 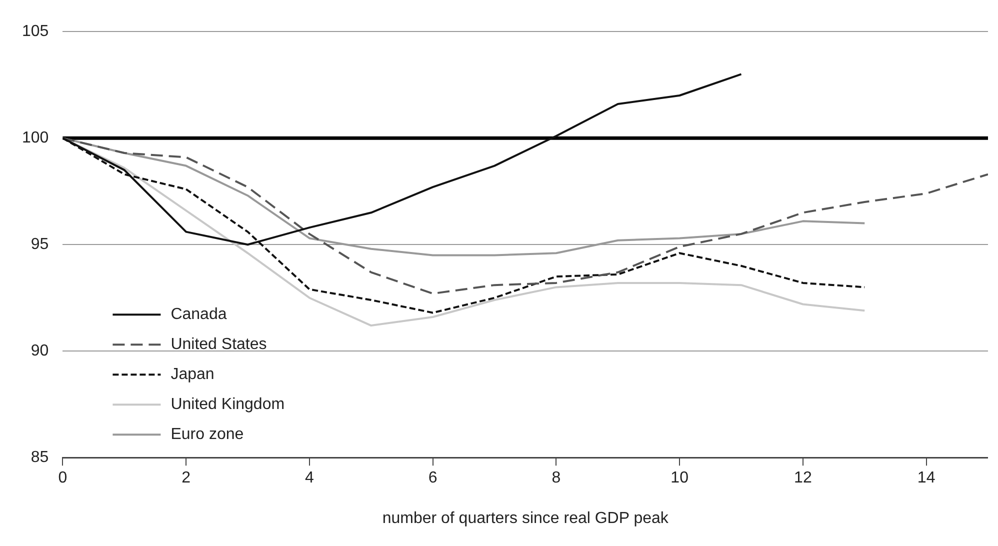 What do you see at coordinates (556, 478) in the screenshot?
I see `x-tick-label: 8` at bounding box center [556, 478].